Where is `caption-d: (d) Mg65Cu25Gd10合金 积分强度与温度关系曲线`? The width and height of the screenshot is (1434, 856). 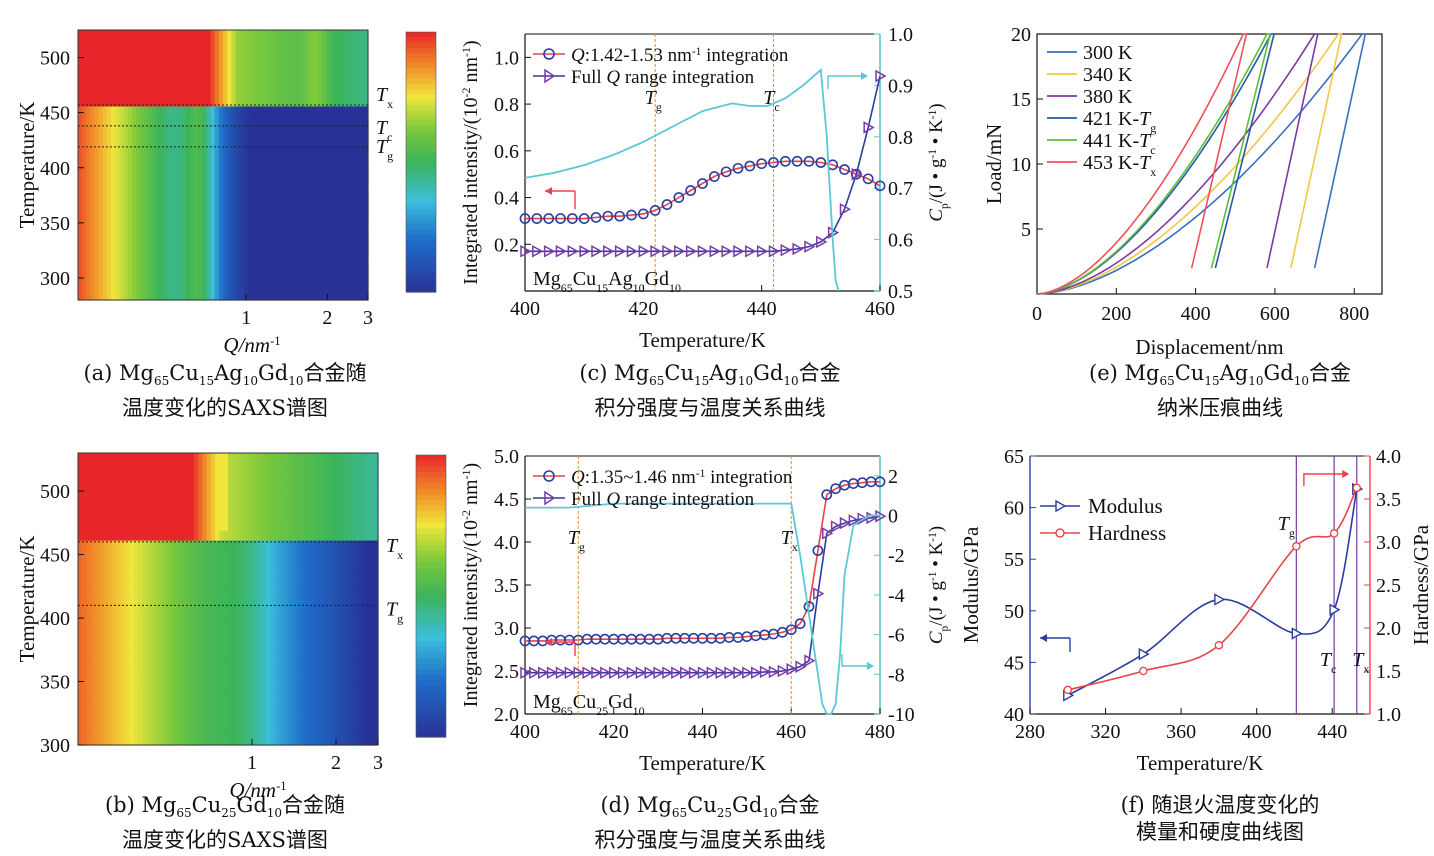 caption-d: (d) Mg65Cu25Gd10合金 积分强度与温度关系曲线 is located at coordinates (710, 823).